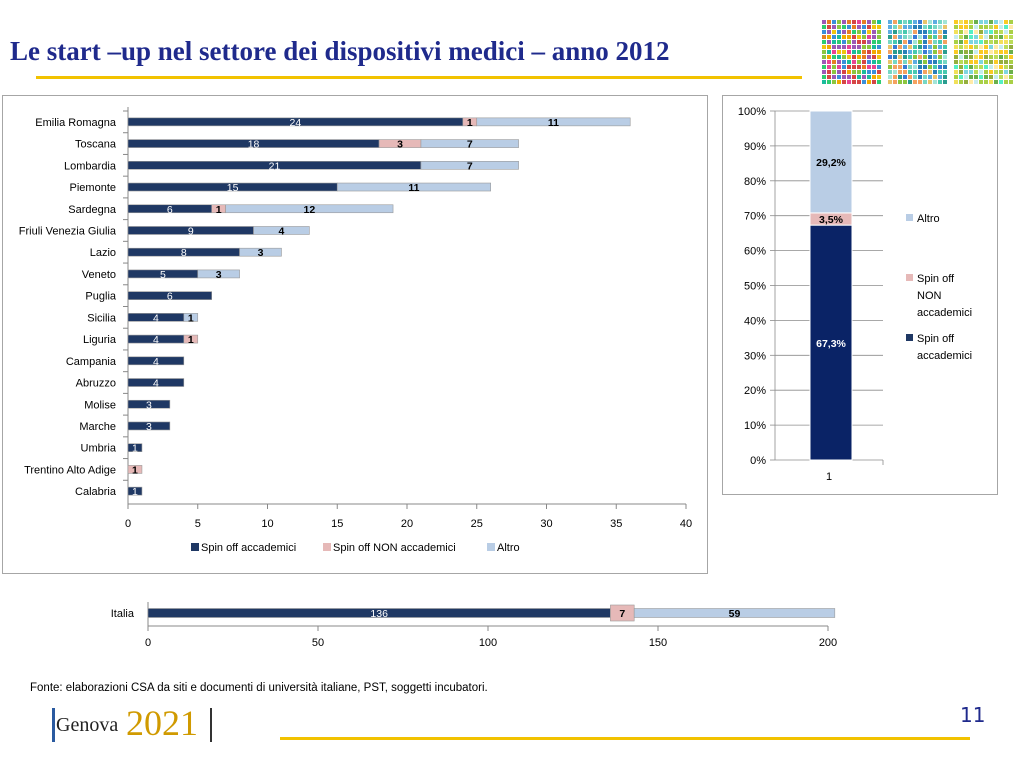  Describe the element at coordinates (470, 145) in the screenshot. I see `data-label: 7` at that location.